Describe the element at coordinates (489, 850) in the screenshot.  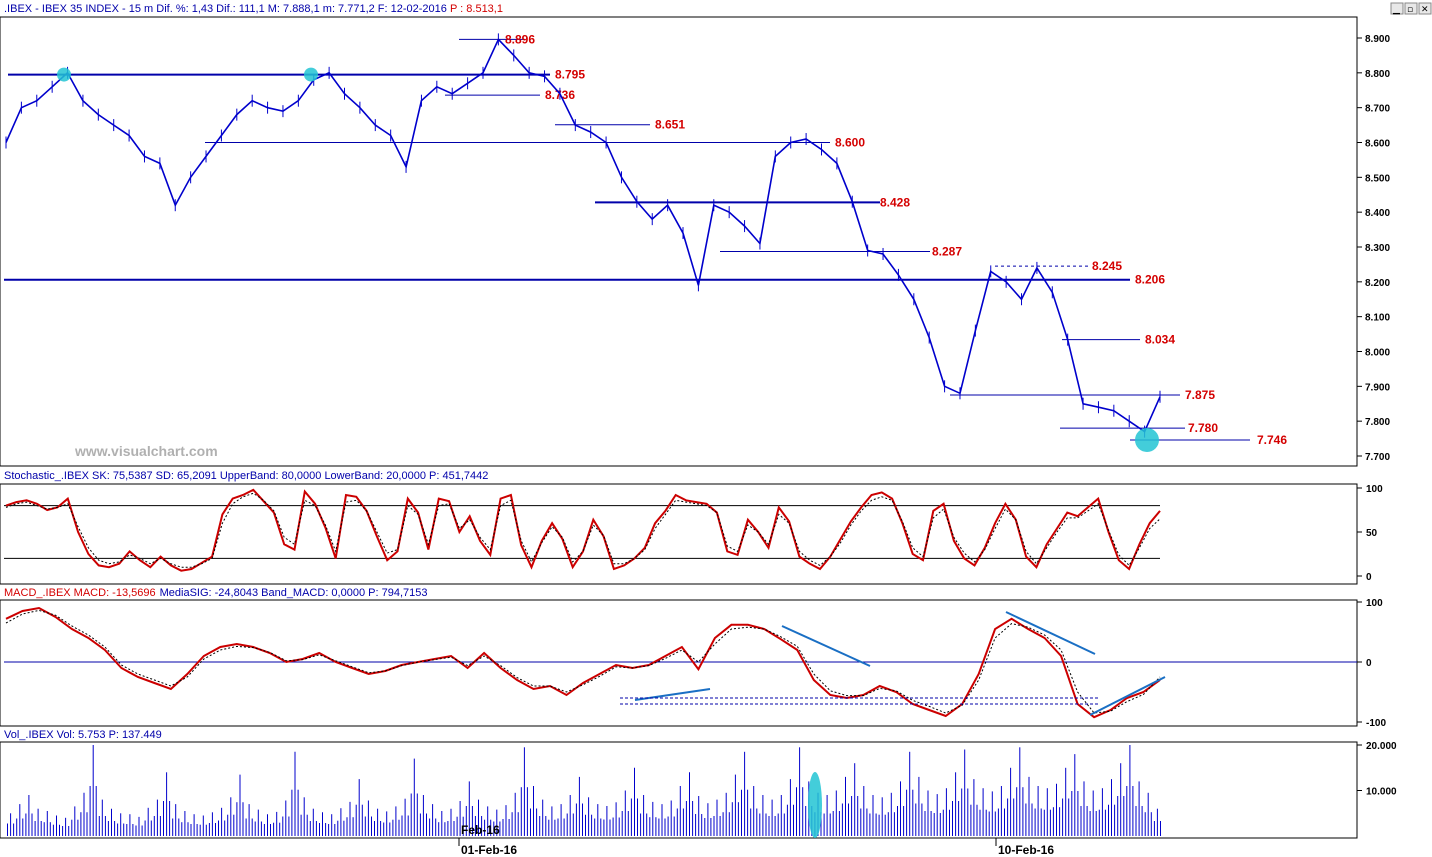
I see `date-label-1: 01-Feb-16` at that location.